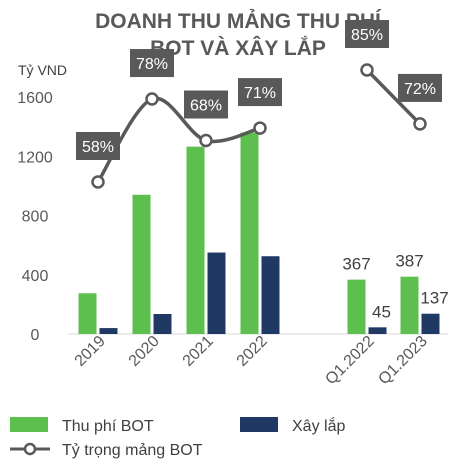 The width and height of the screenshot is (456, 474). What do you see at coordinates (87, 313) in the screenshot?
I see `bar-thu-phi-bot-2019` at bounding box center [87, 313].